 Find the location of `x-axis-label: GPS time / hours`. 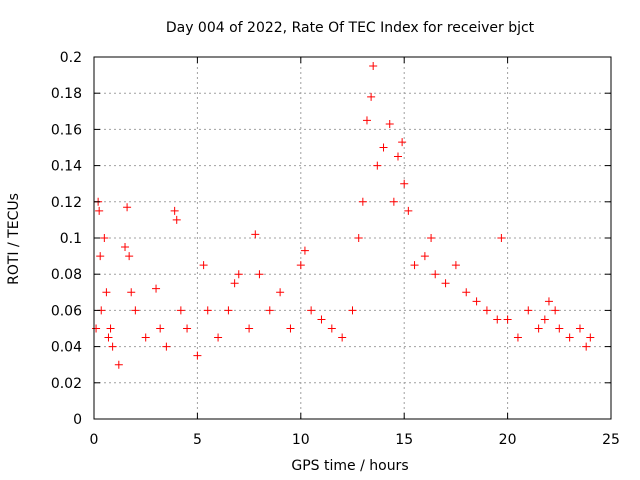

x-axis-label: GPS time / hours is located at coordinates (349, 466).